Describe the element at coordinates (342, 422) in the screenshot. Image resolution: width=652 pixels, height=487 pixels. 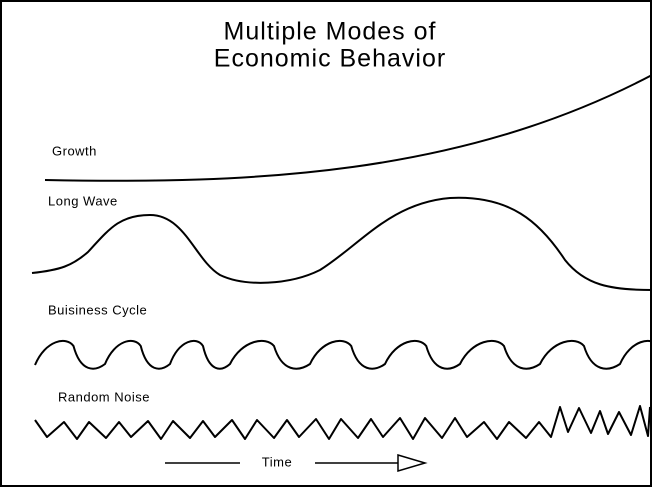
I see `random-noise-curve` at that location.